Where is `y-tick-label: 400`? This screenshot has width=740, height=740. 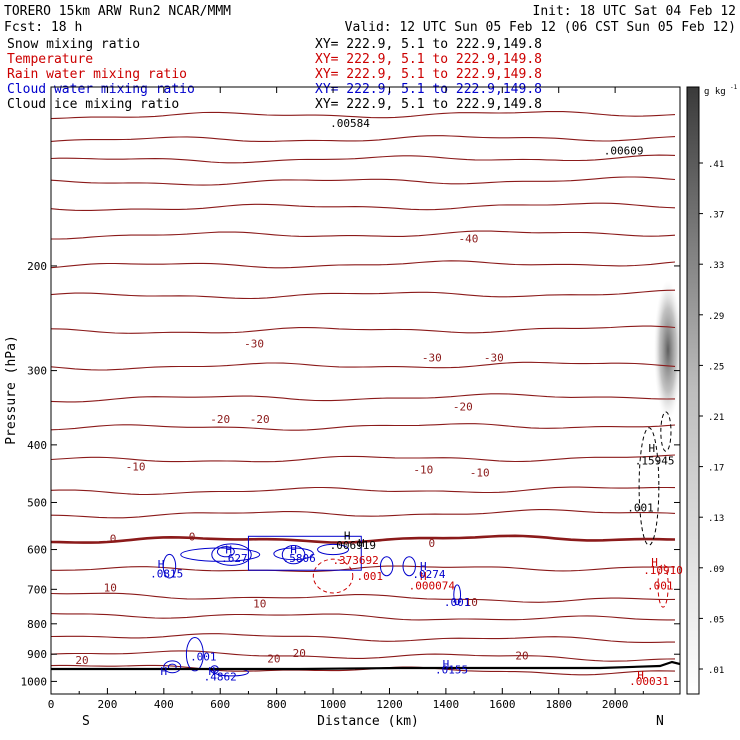 y-tick-label: 400 is located at coordinates (37, 445).